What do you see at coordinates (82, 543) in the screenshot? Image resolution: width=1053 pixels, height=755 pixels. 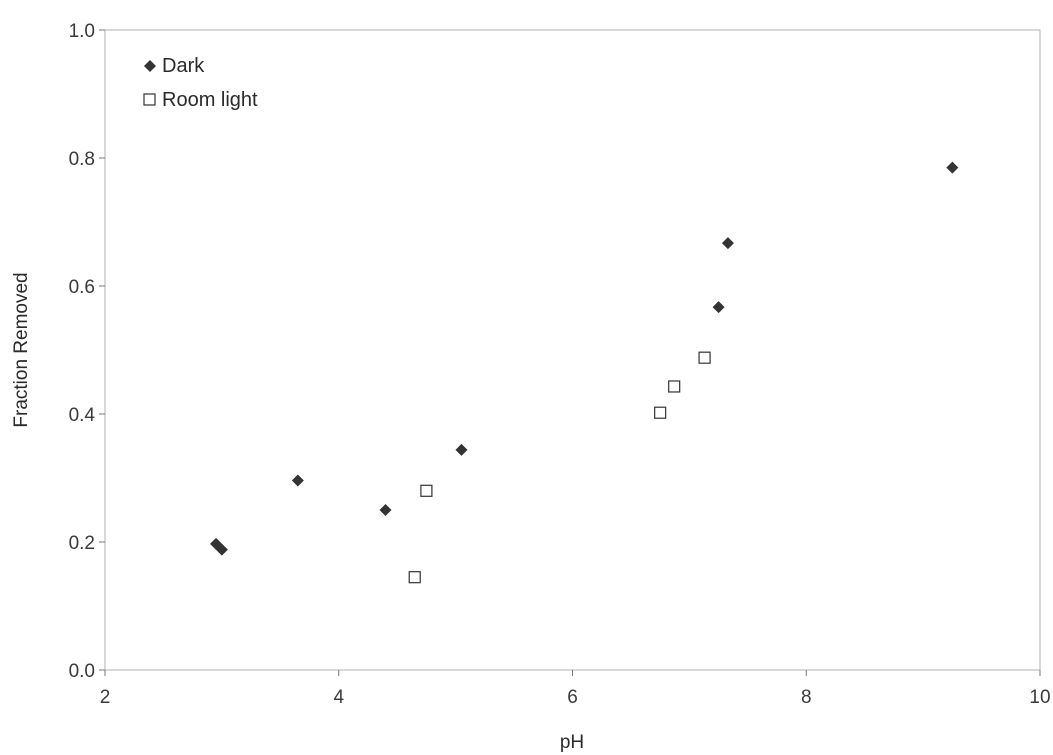 I see `y-tick-label: 0.2` at bounding box center [82, 543].